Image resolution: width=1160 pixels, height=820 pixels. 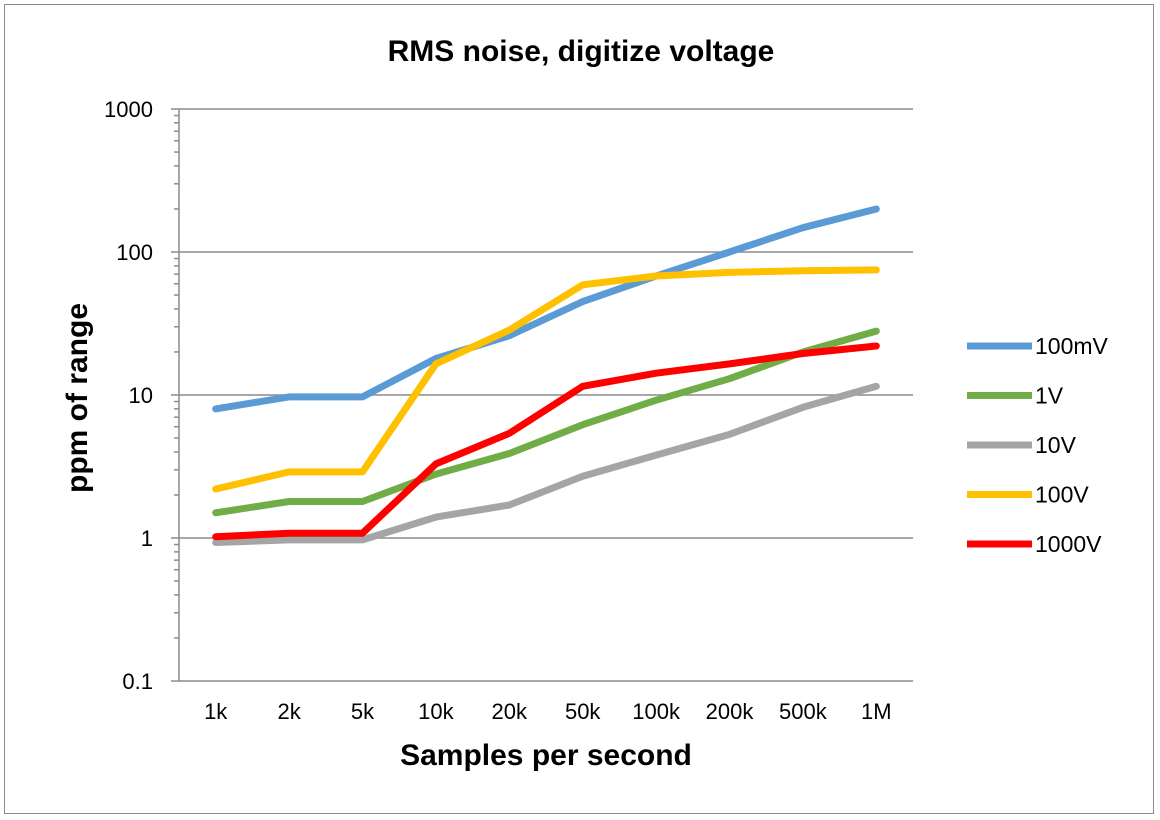 What do you see at coordinates (1049, 396) in the screenshot?
I see `legend-label: 1V` at bounding box center [1049, 396].